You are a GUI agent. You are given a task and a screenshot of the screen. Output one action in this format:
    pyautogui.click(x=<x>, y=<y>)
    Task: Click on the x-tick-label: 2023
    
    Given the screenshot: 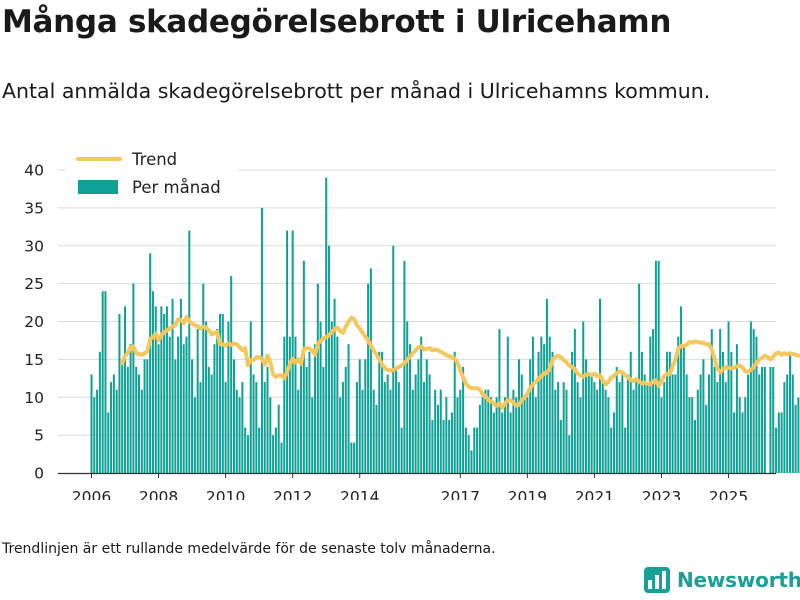 What is the action you would take?
    pyautogui.click(x=661, y=494)
    